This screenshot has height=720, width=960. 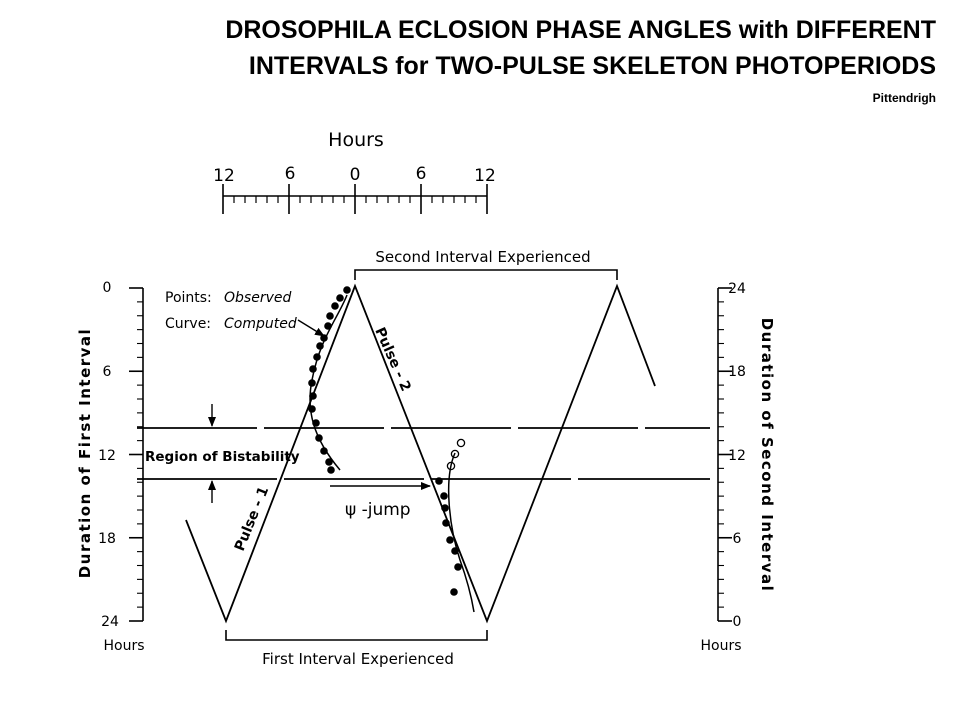 What do you see at coordinates (358, 659) in the screenshot?
I see `first-interval-label: First Interval Experienced` at bounding box center [358, 659].